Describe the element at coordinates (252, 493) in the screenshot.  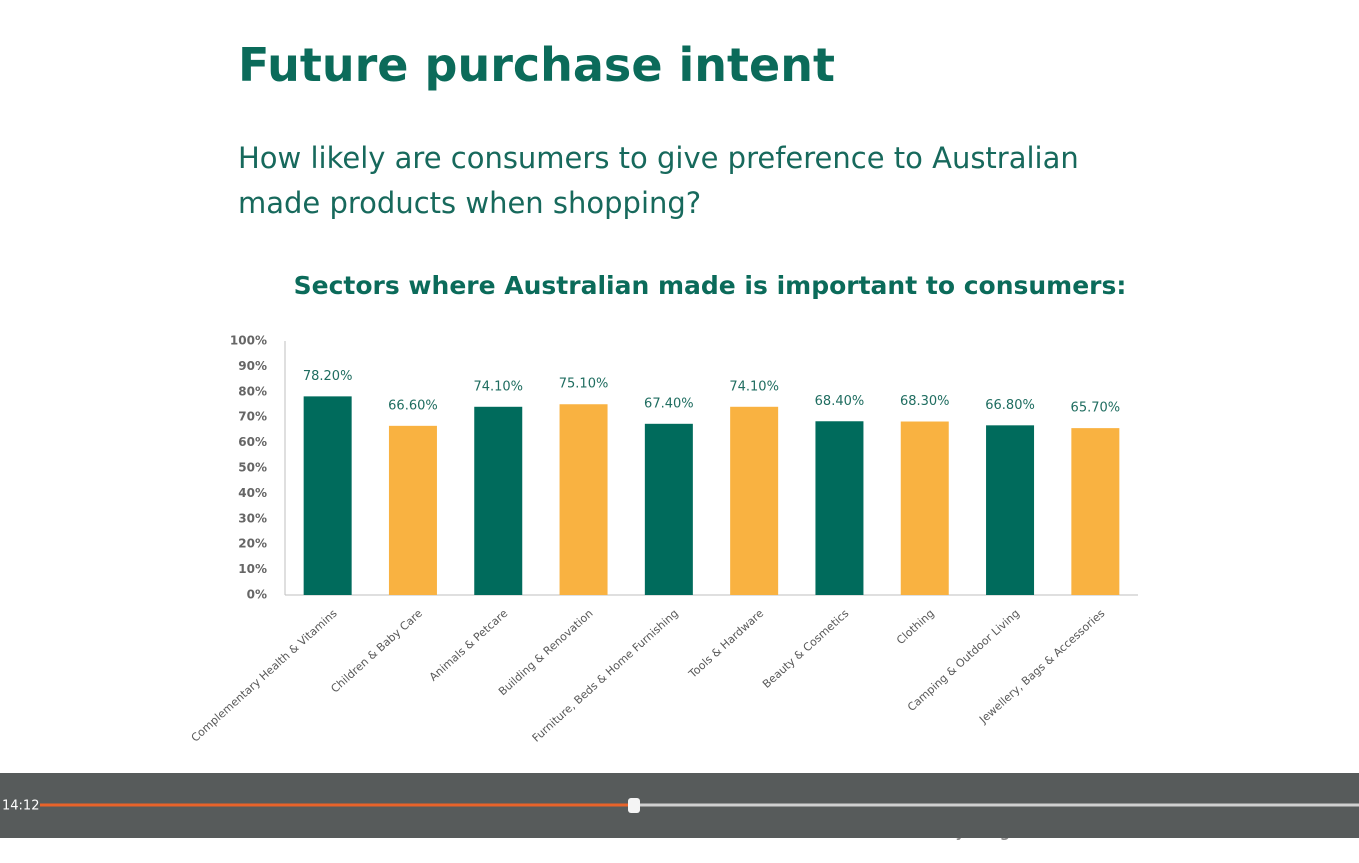
I see `y-tick-label: 40%` at that location.